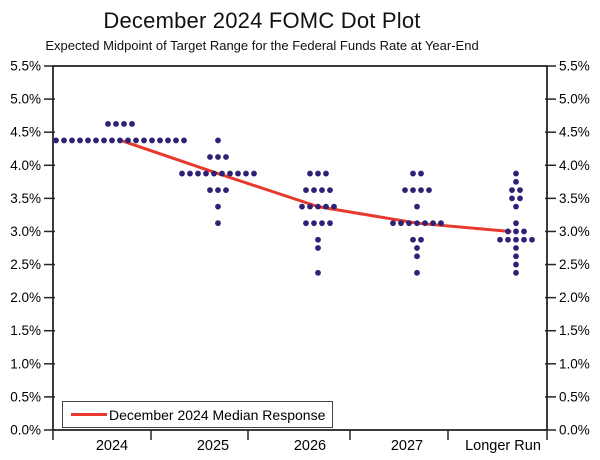  What do you see at coordinates (417, 223) in the screenshot?
I see `dot-column-2027` at bounding box center [417, 223].